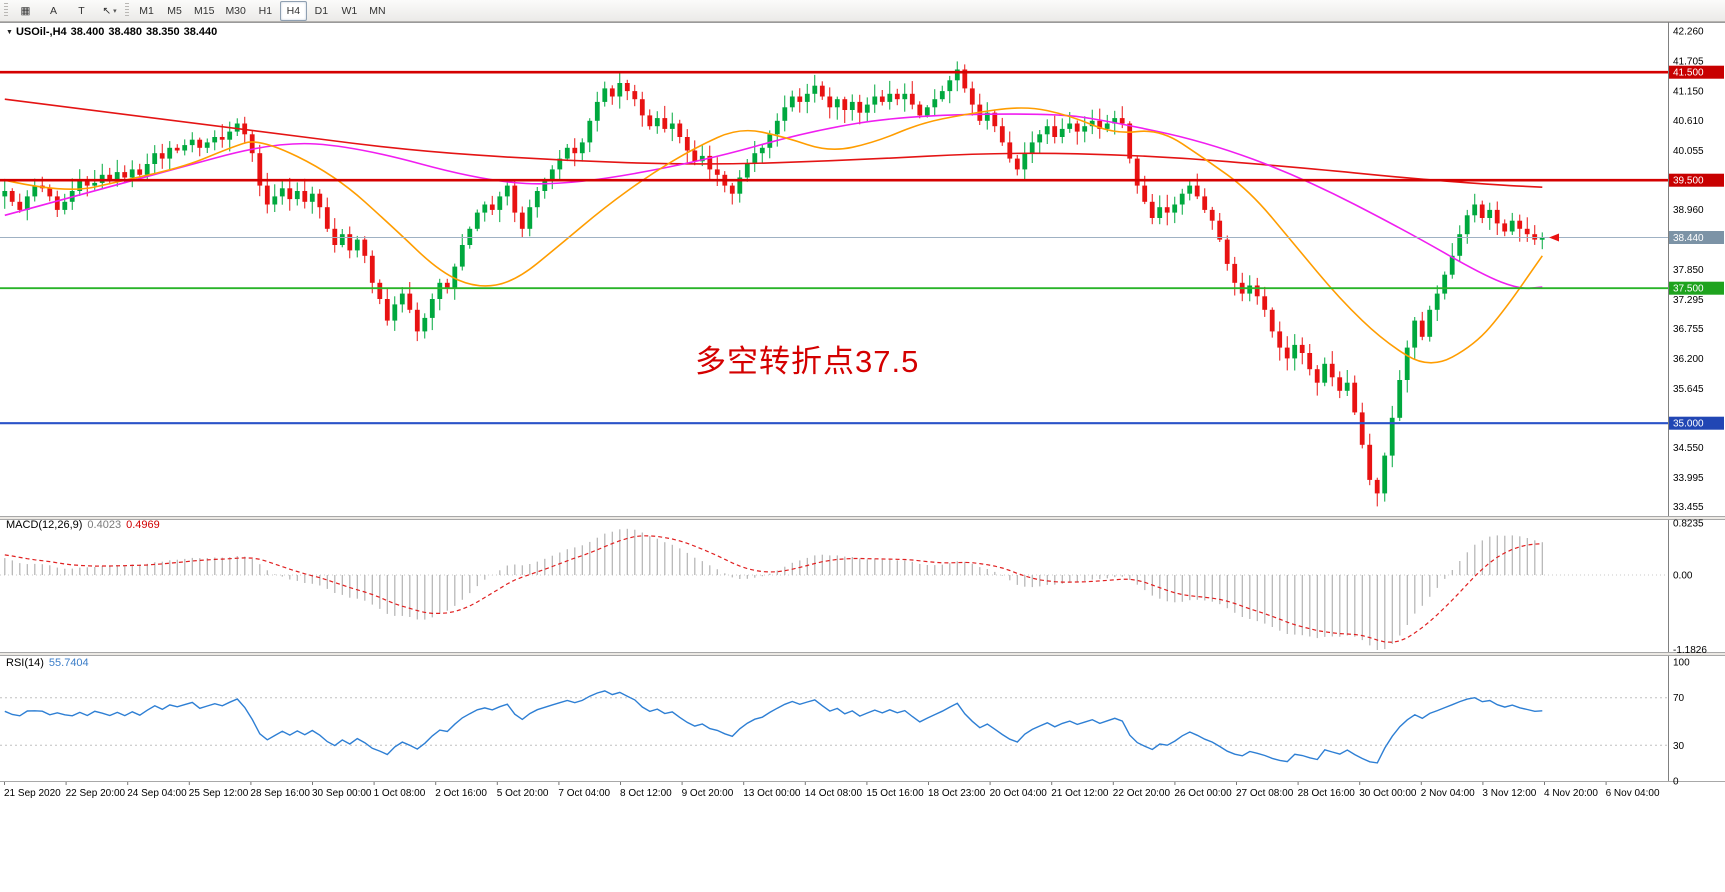  Describe the element at coordinates (9, 32) in the screenshot. I see `expand-arrow-icon: ▼` at that location.